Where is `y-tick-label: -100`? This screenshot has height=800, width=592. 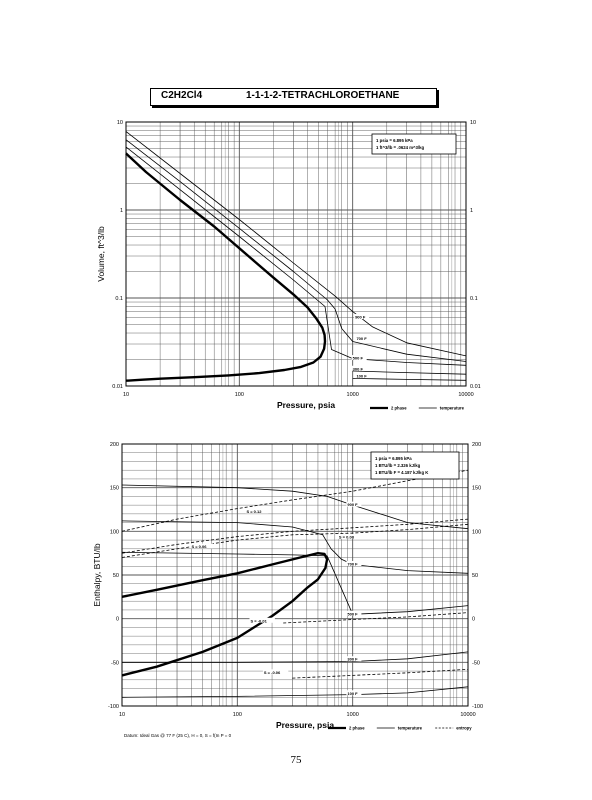
y-tick-label: -100 is located at coordinates (113, 707).